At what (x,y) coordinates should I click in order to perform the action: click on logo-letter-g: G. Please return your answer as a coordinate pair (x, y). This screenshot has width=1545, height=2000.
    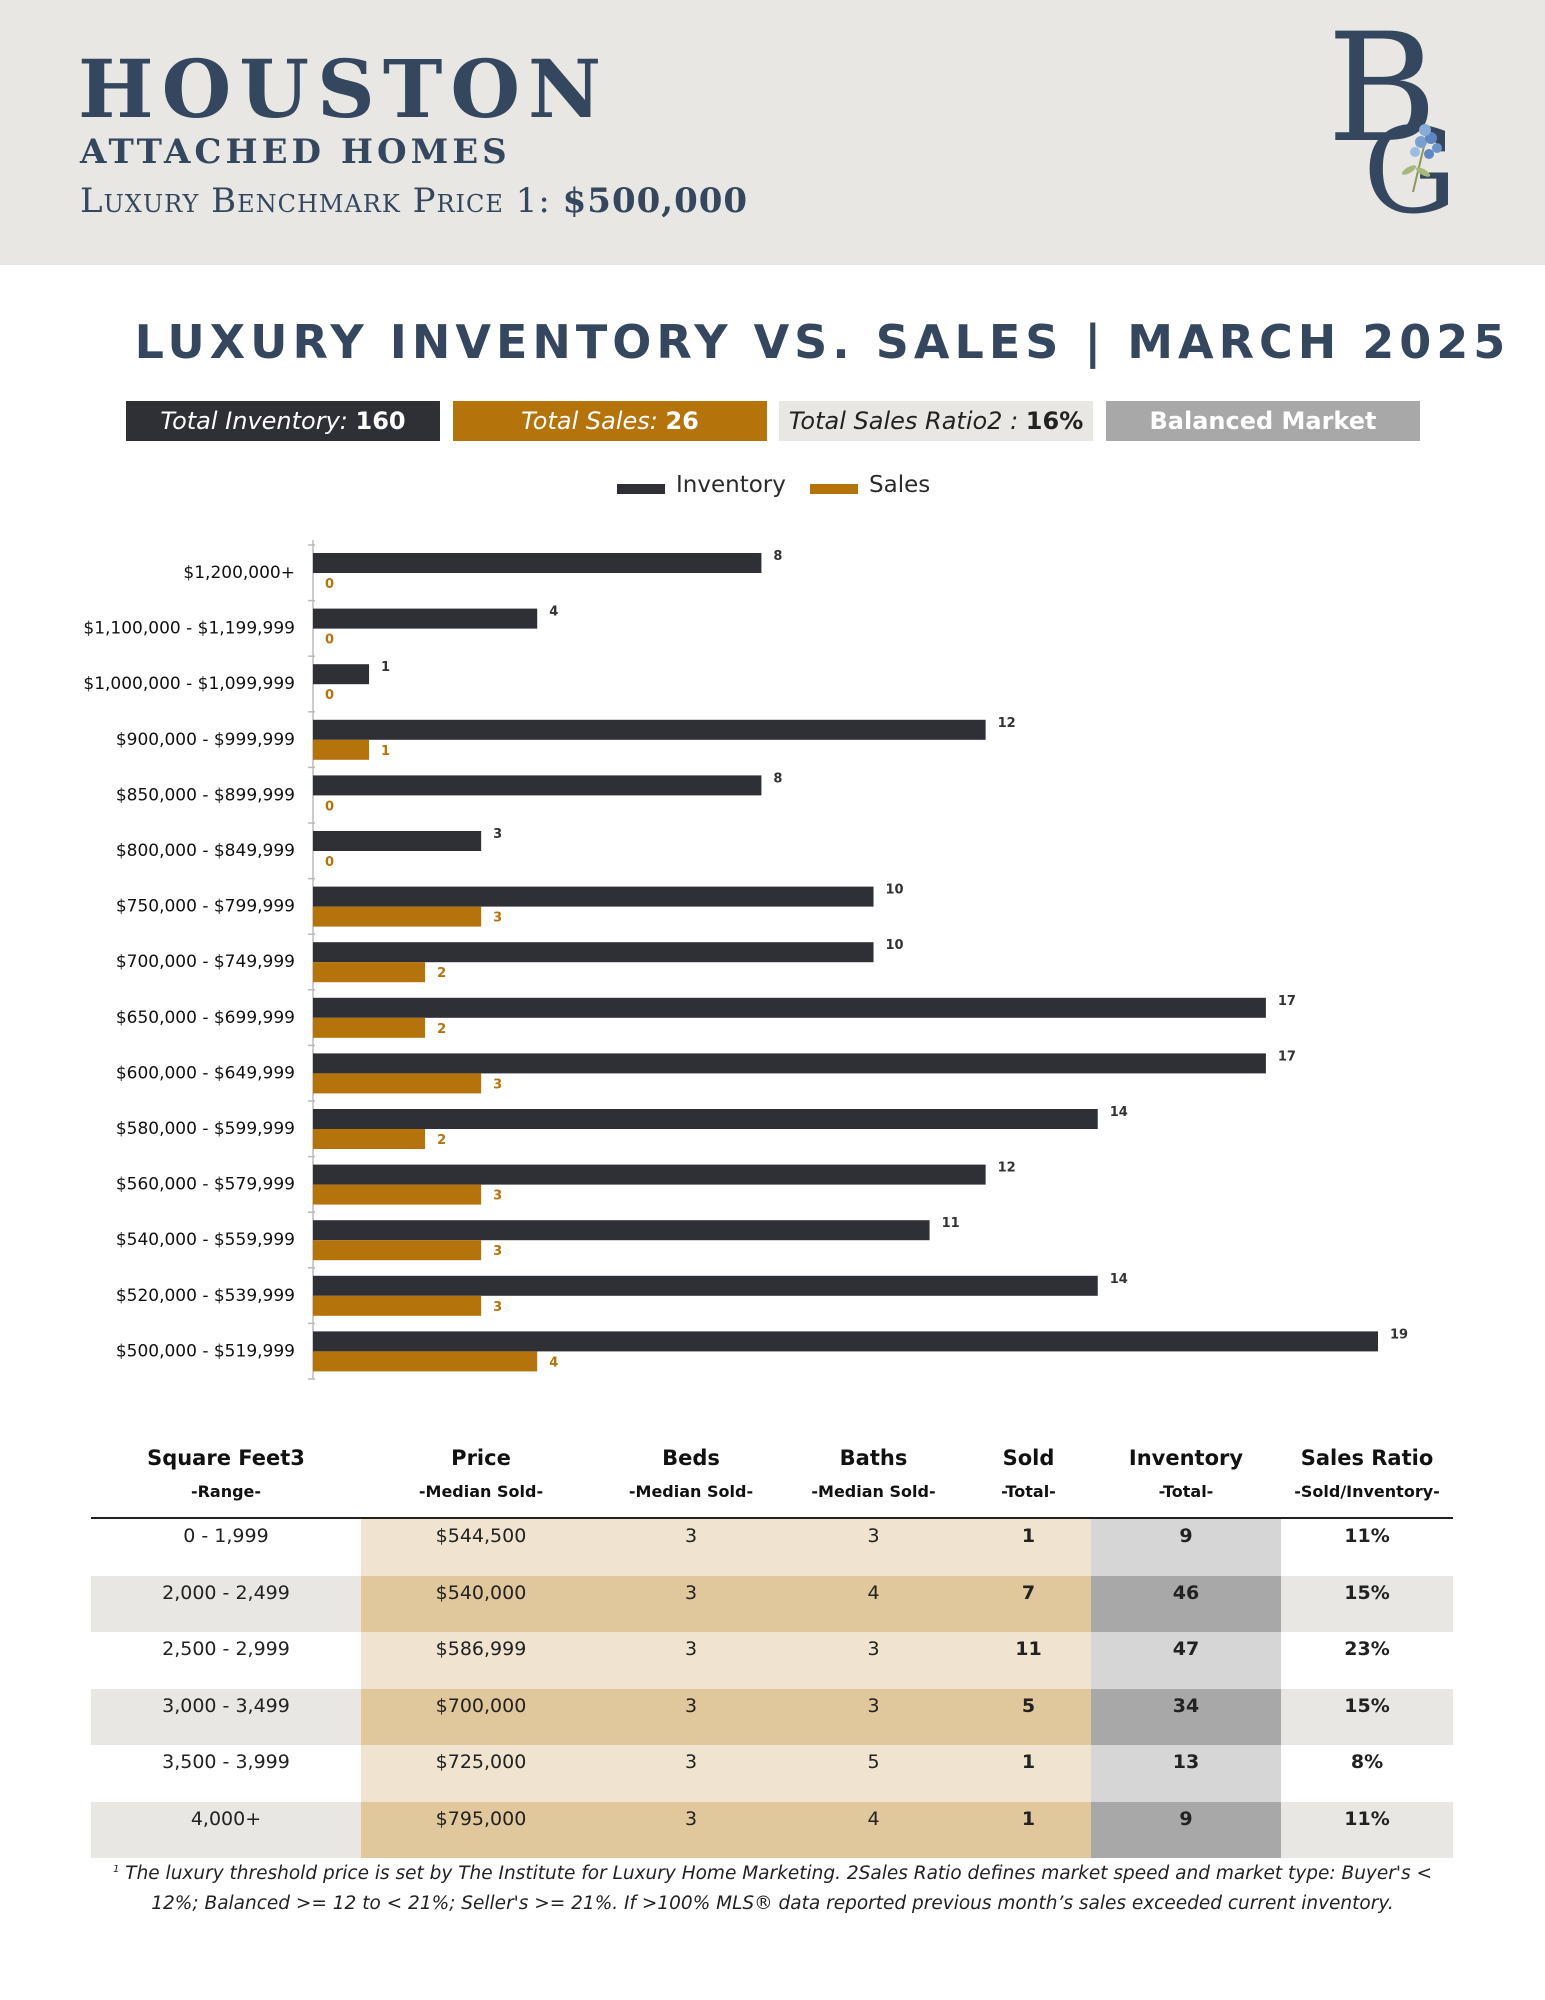
    Looking at the image, I should click on (1410, 162).